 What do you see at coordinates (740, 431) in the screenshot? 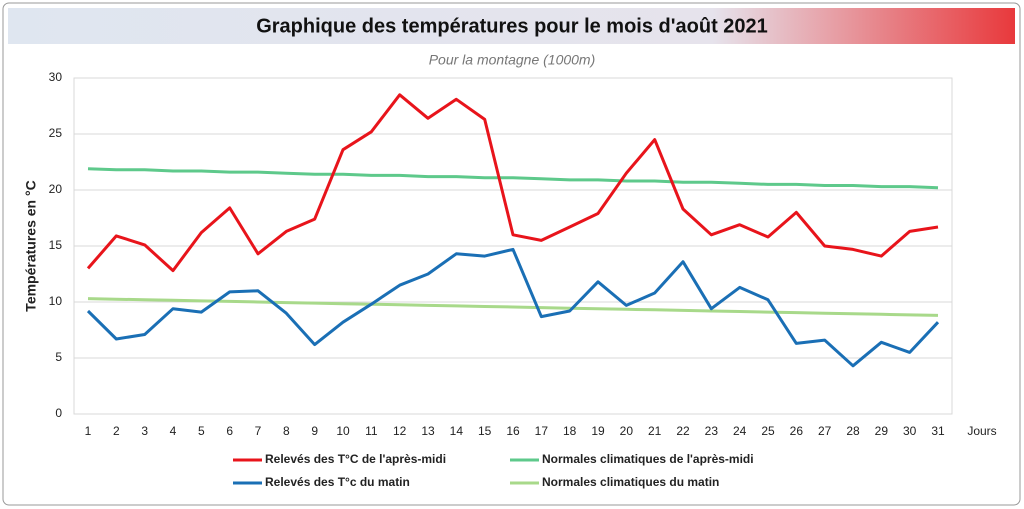
I see `x-tick-label: 24` at bounding box center [740, 431].